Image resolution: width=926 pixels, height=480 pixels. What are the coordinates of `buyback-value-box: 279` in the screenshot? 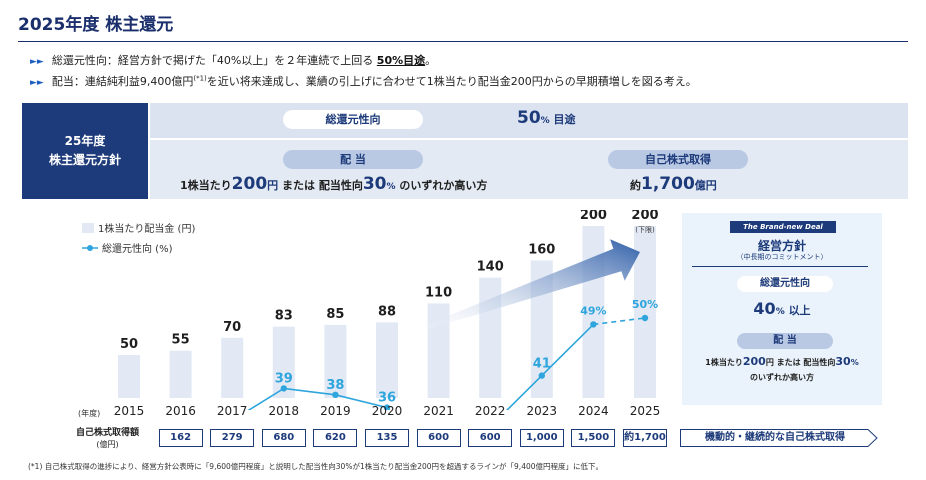 It's located at (232, 438).